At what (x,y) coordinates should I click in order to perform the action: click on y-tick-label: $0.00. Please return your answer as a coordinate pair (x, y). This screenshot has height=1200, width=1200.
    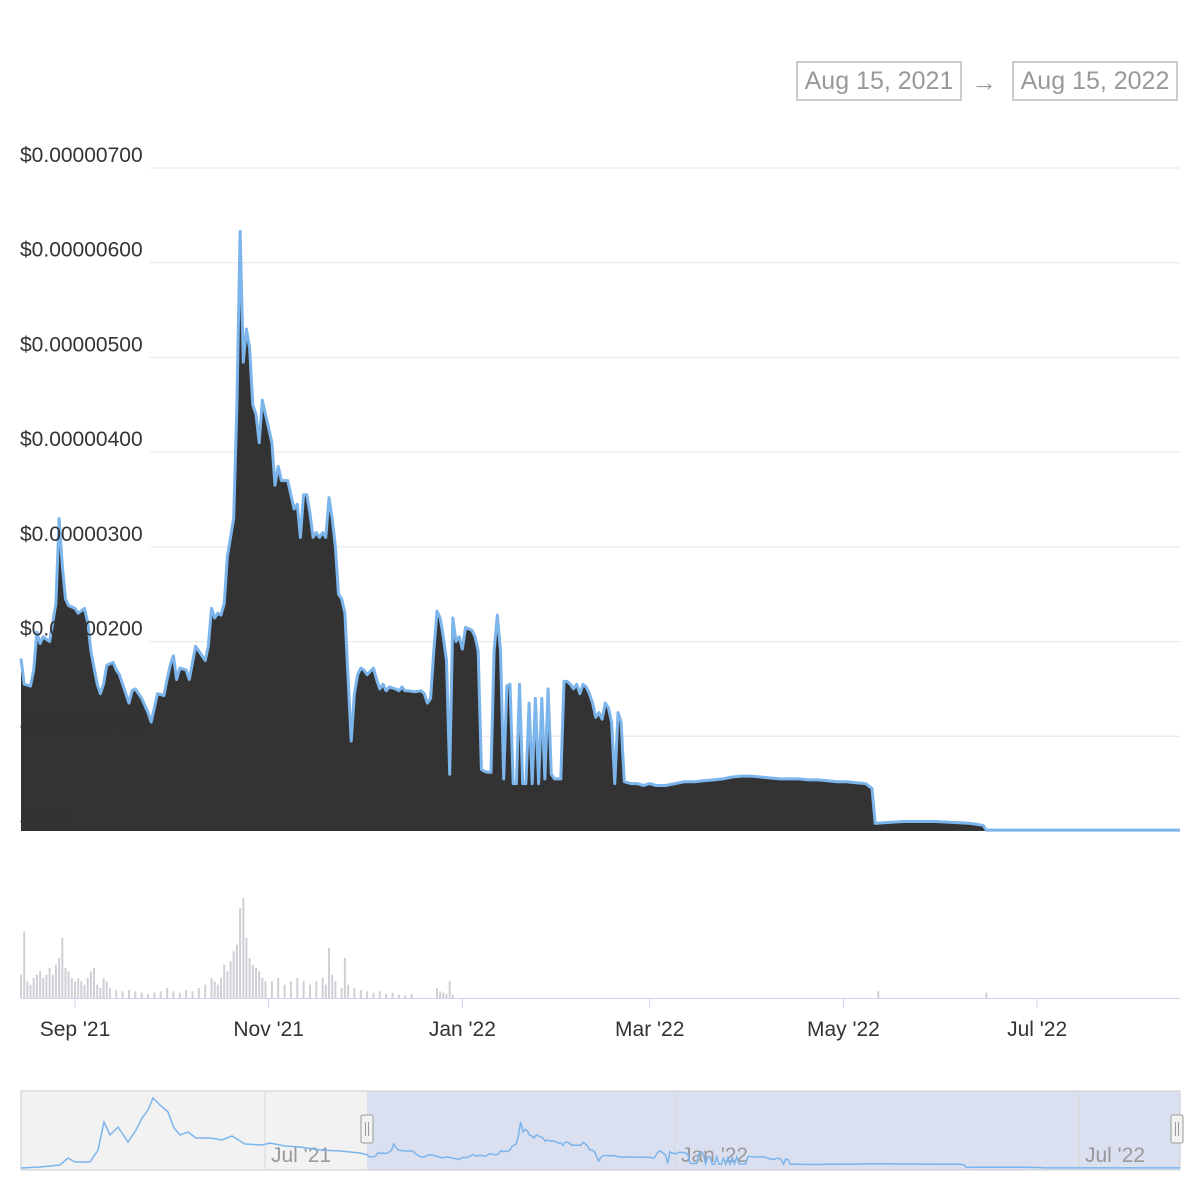
    Looking at the image, I should click on (46, 818).